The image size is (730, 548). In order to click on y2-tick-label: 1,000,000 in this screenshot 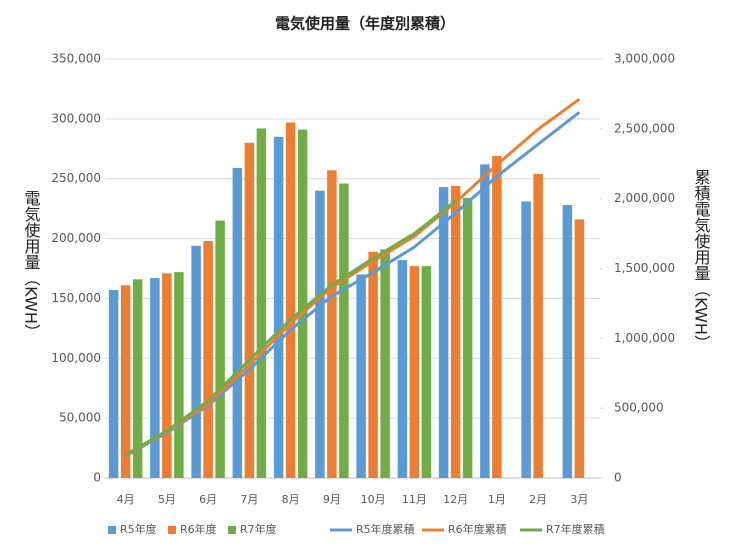, I will do `click(644, 338)`.